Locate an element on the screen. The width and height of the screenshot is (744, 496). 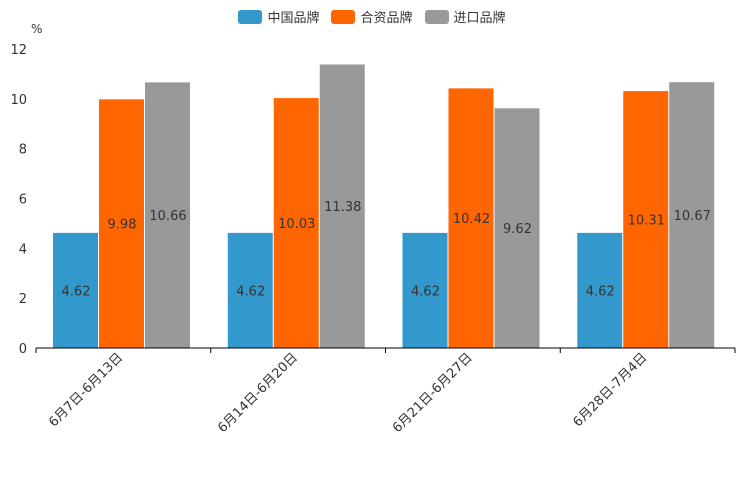
data-label: 10.03 is located at coordinates (296, 224).